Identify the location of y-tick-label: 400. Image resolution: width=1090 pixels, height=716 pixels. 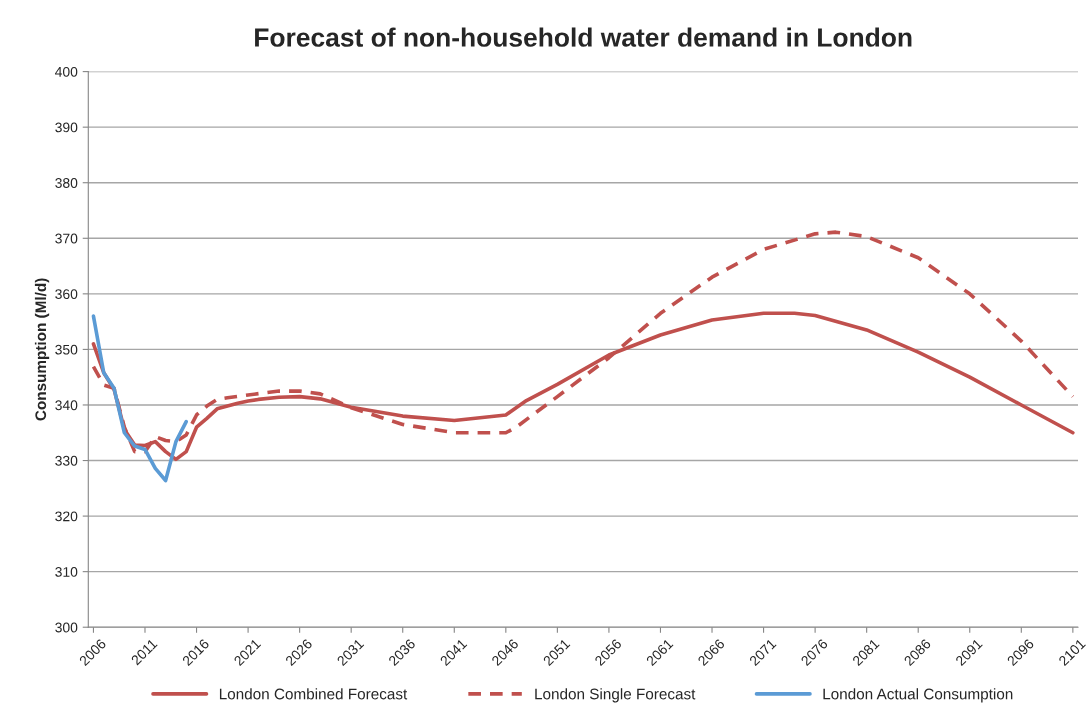
(66, 71).